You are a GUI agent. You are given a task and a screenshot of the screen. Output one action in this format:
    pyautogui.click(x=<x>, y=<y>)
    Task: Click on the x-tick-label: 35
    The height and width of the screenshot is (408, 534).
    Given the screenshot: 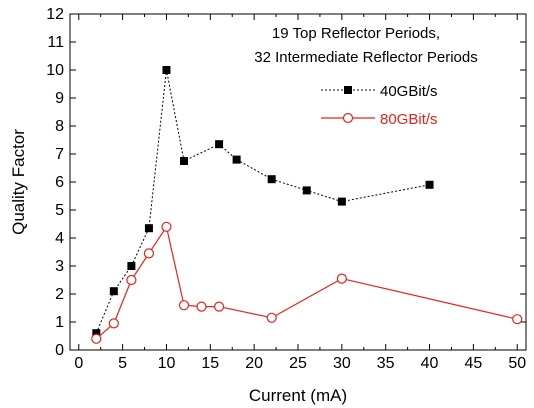 What is the action you would take?
    pyautogui.click(x=386, y=363)
    